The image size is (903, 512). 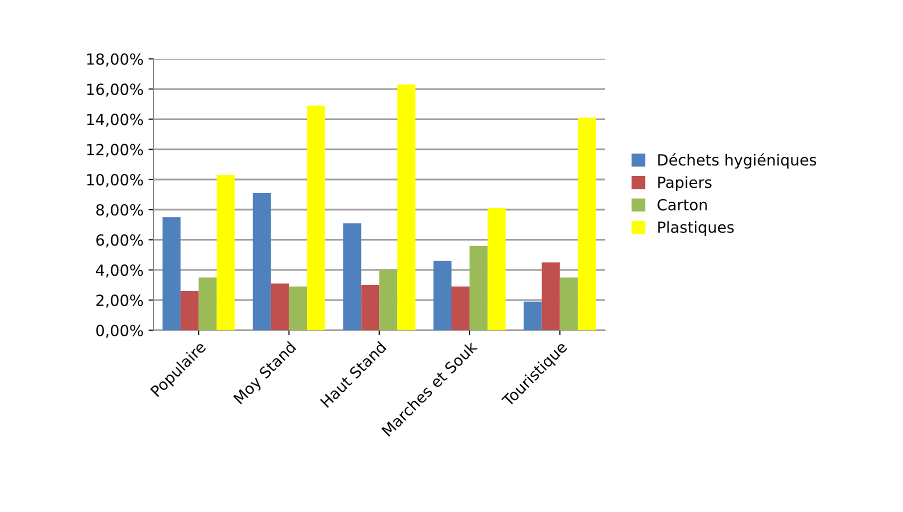 I want to click on legend-label: Déchets hygiéniques, so click(x=737, y=161).